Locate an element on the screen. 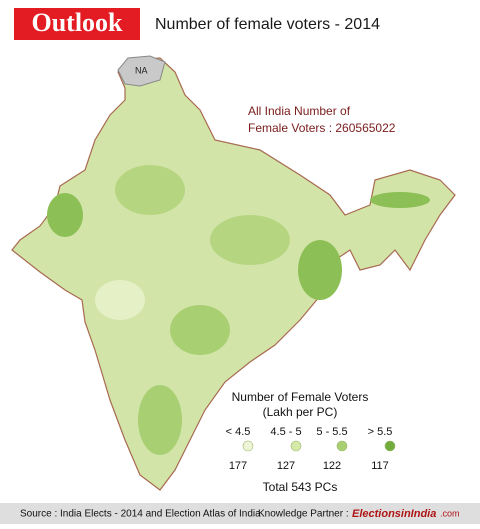 This screenshot has width=480, height=529. partner-suffix: .com is located at coordinates (450, 513).